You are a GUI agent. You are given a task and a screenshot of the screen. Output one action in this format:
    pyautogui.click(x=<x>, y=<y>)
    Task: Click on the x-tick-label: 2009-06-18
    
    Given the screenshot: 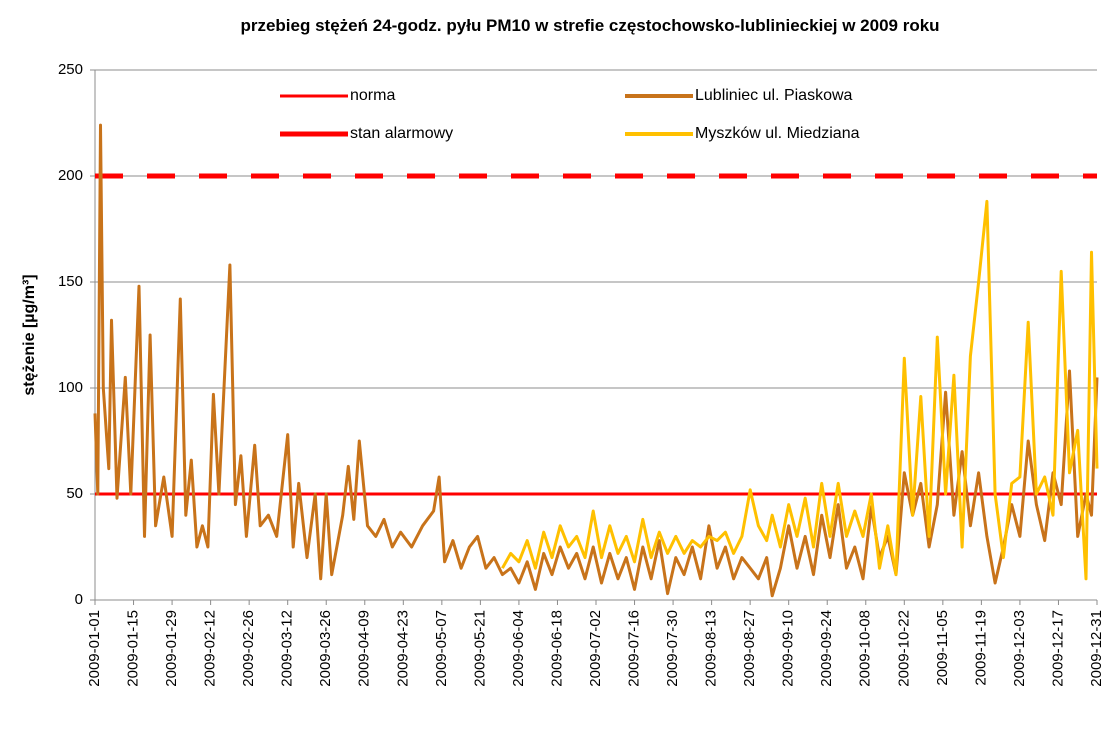 What is the action you would take?
    pyautogui.click(x=556, y=648)
    